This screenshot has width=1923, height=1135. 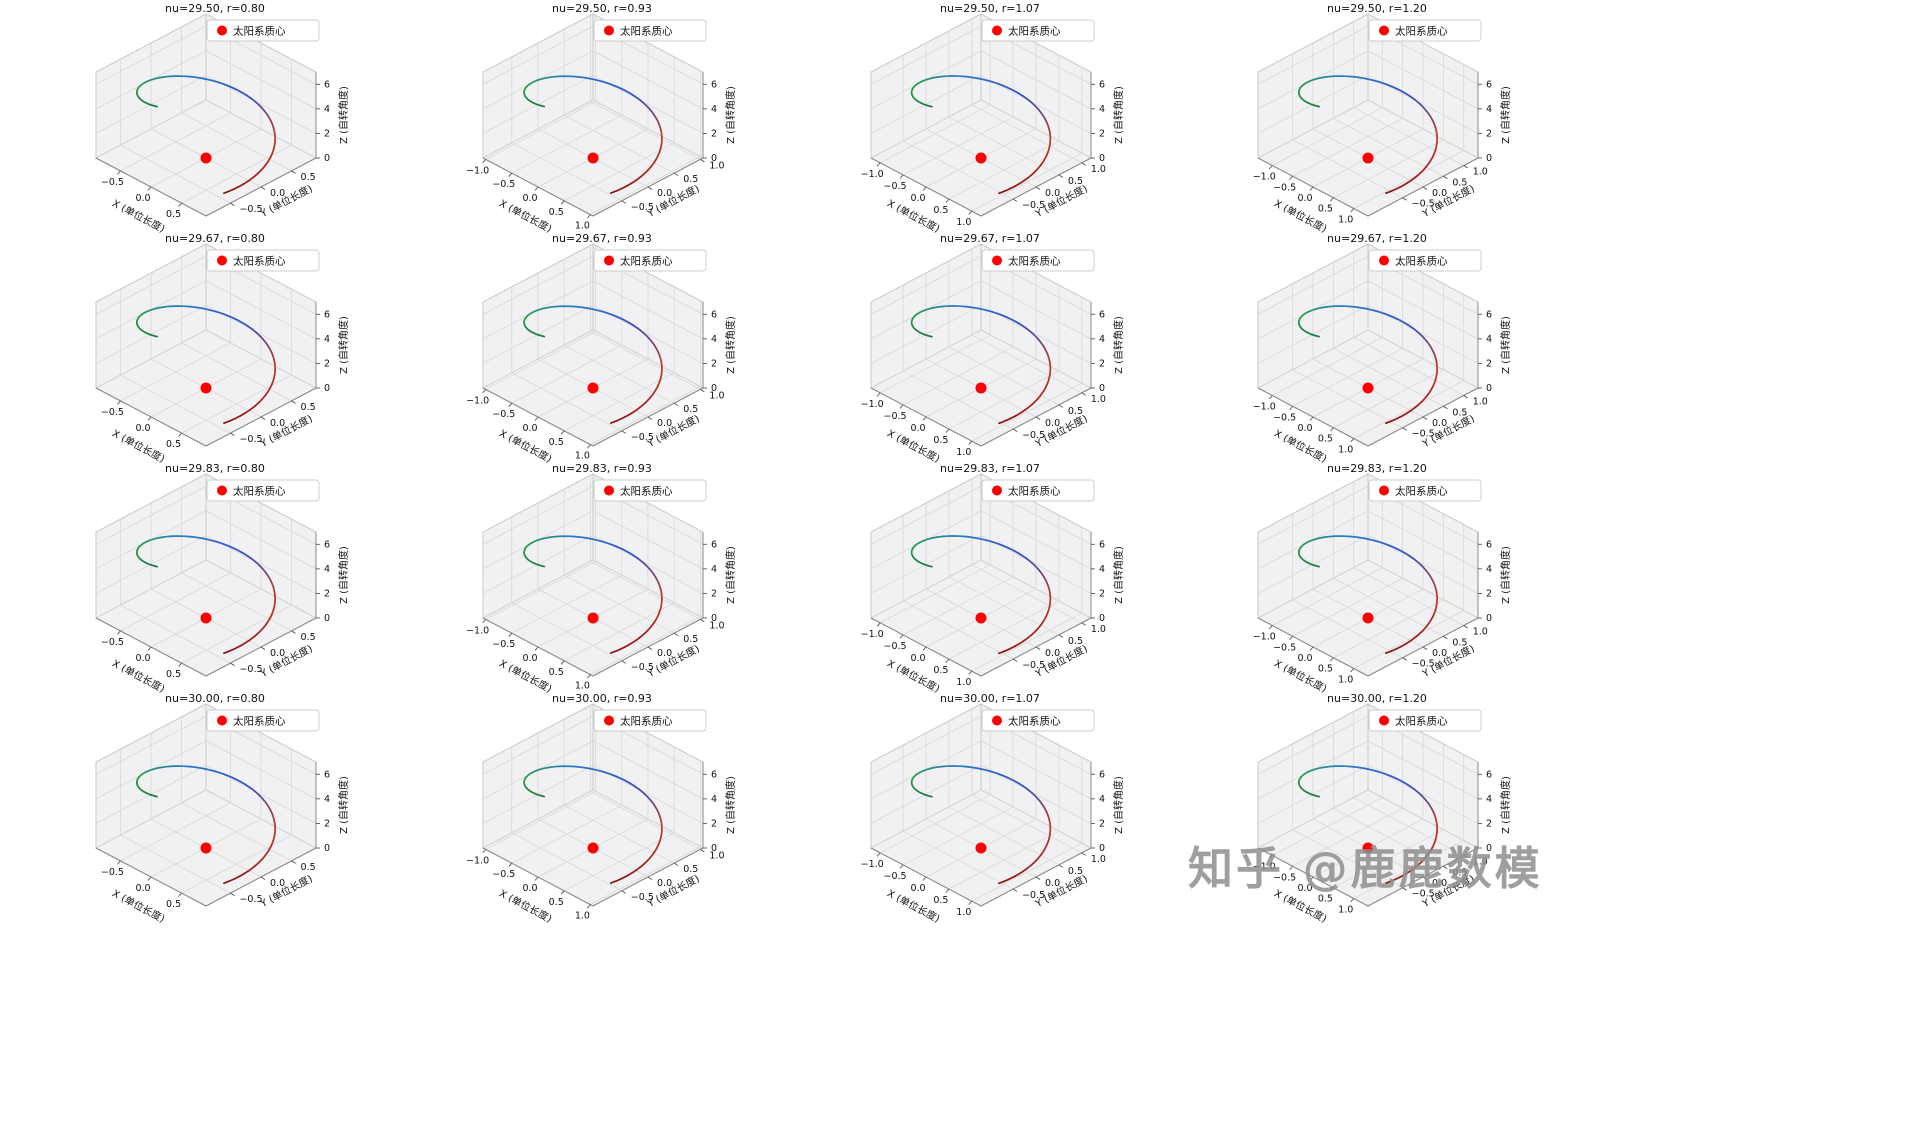 I want to click on subplot-title: nu=29.50, r=0.80, so click(x=215, y=8).